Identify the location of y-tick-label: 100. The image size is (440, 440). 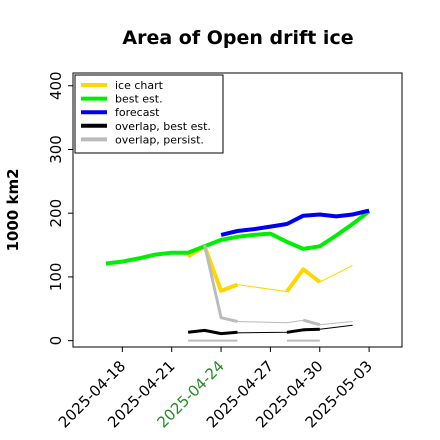
(56, 277).